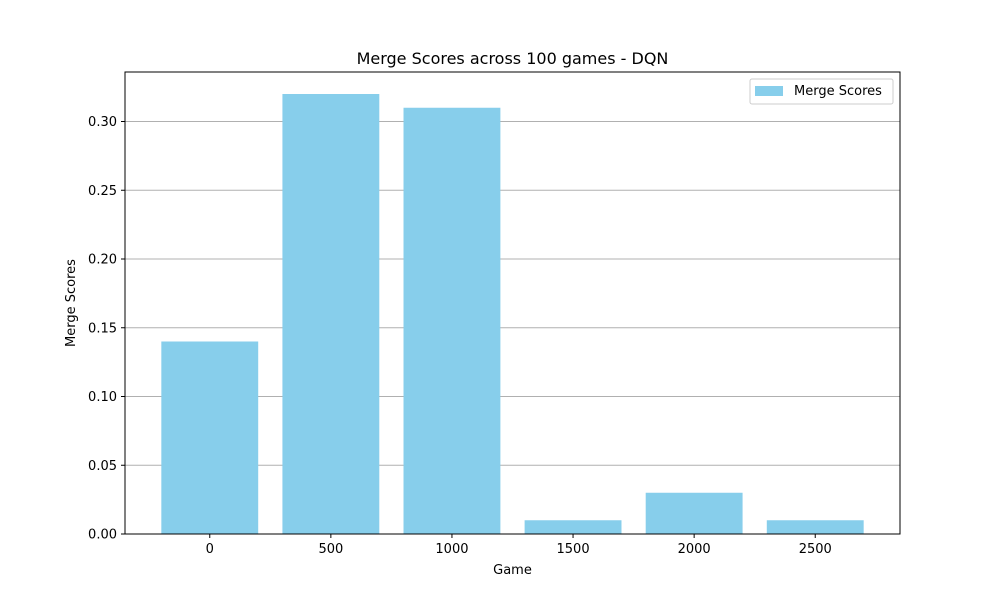 This screenshot has height=600, width=1000. What do you see at coordinates (815, 549) in the screenshot?
I see `x-tick-label: 2500` at bounding box center [815, 549].